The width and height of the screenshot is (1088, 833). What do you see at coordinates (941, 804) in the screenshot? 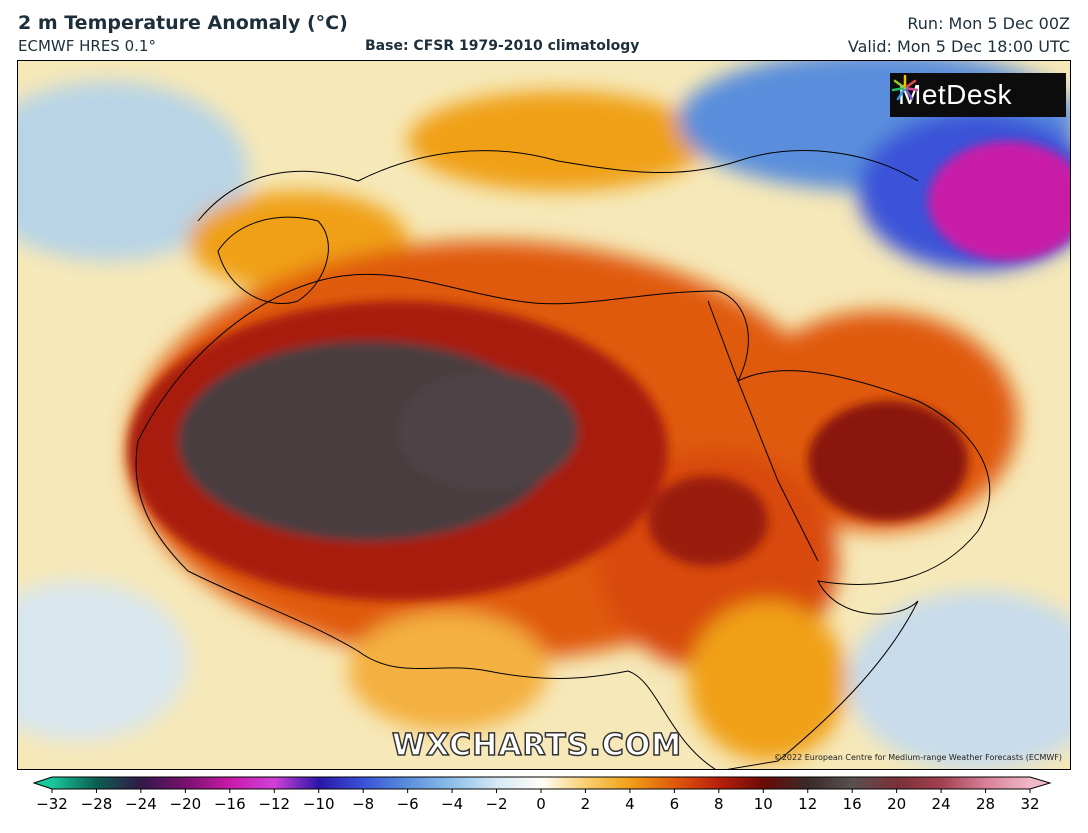
I see `colorbar-tick-label: 24` at bounding box center [941, 804].